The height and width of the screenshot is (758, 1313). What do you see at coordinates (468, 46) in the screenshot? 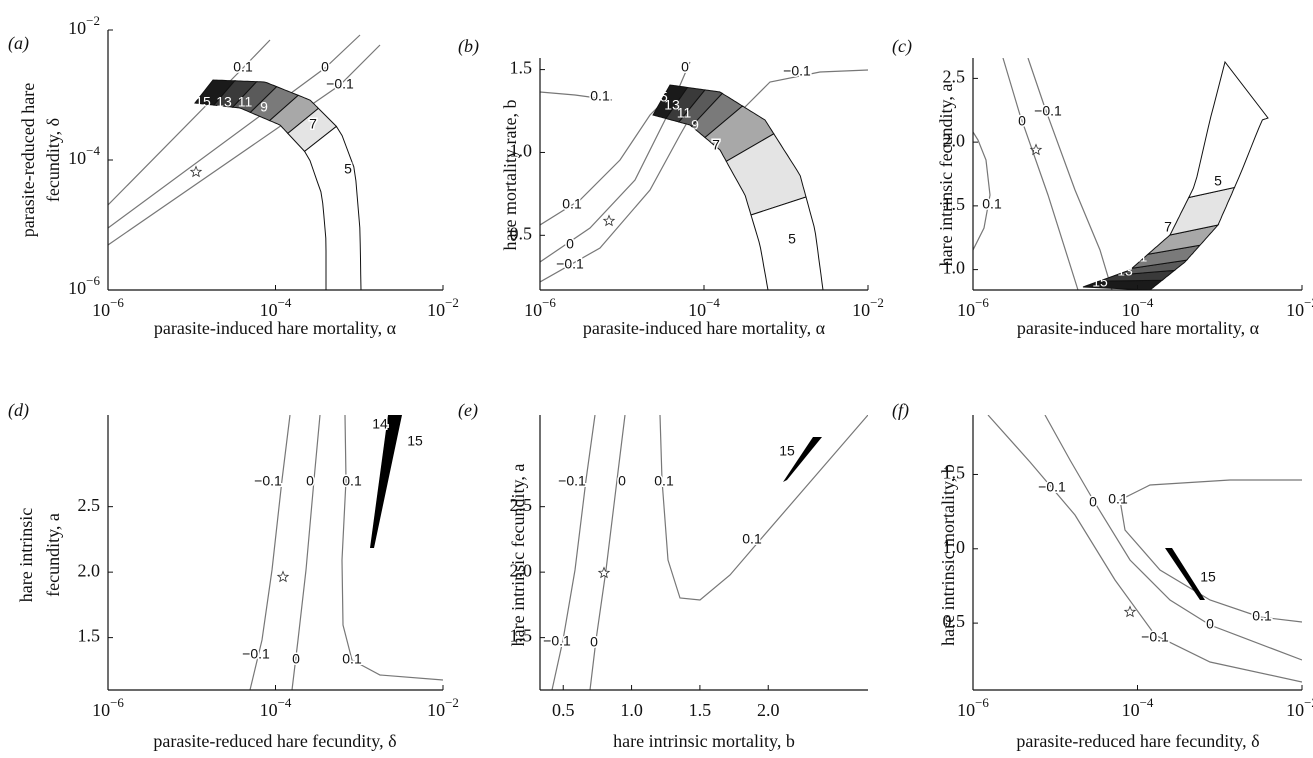
I see `panel-label: (b)` at bounding box center [468, 46].